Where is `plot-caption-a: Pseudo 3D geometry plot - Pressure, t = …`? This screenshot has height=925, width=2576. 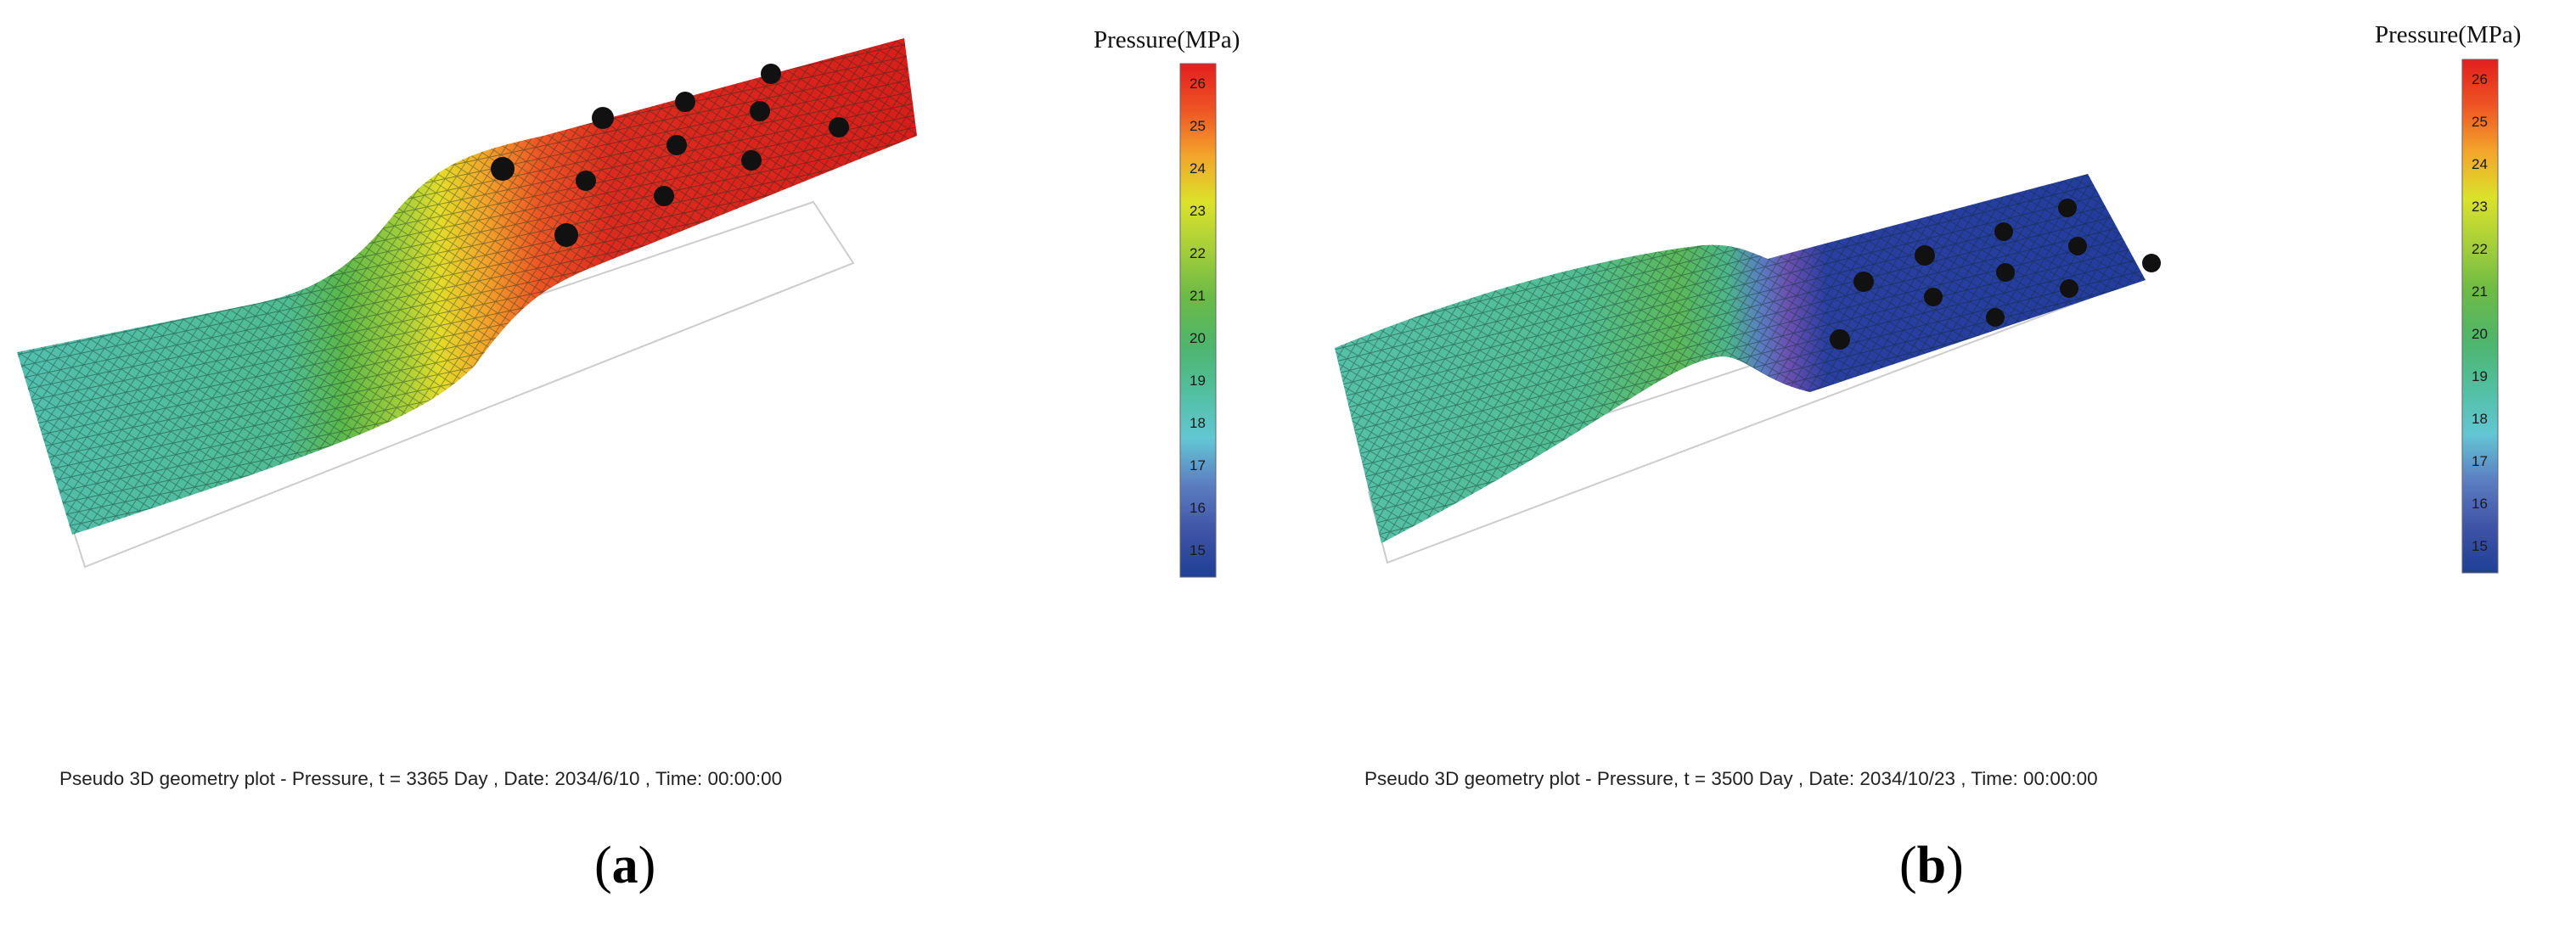
plot-caption-a: Pseudo 3D geometry plot - Pressure, t = … is located at coordinates (421, 778).